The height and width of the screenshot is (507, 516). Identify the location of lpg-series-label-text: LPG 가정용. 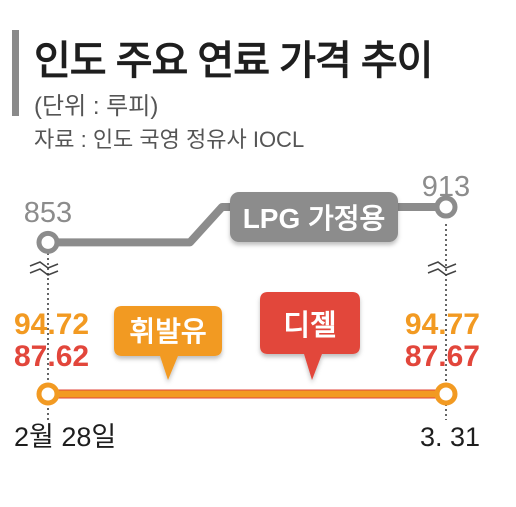
(314, 218).